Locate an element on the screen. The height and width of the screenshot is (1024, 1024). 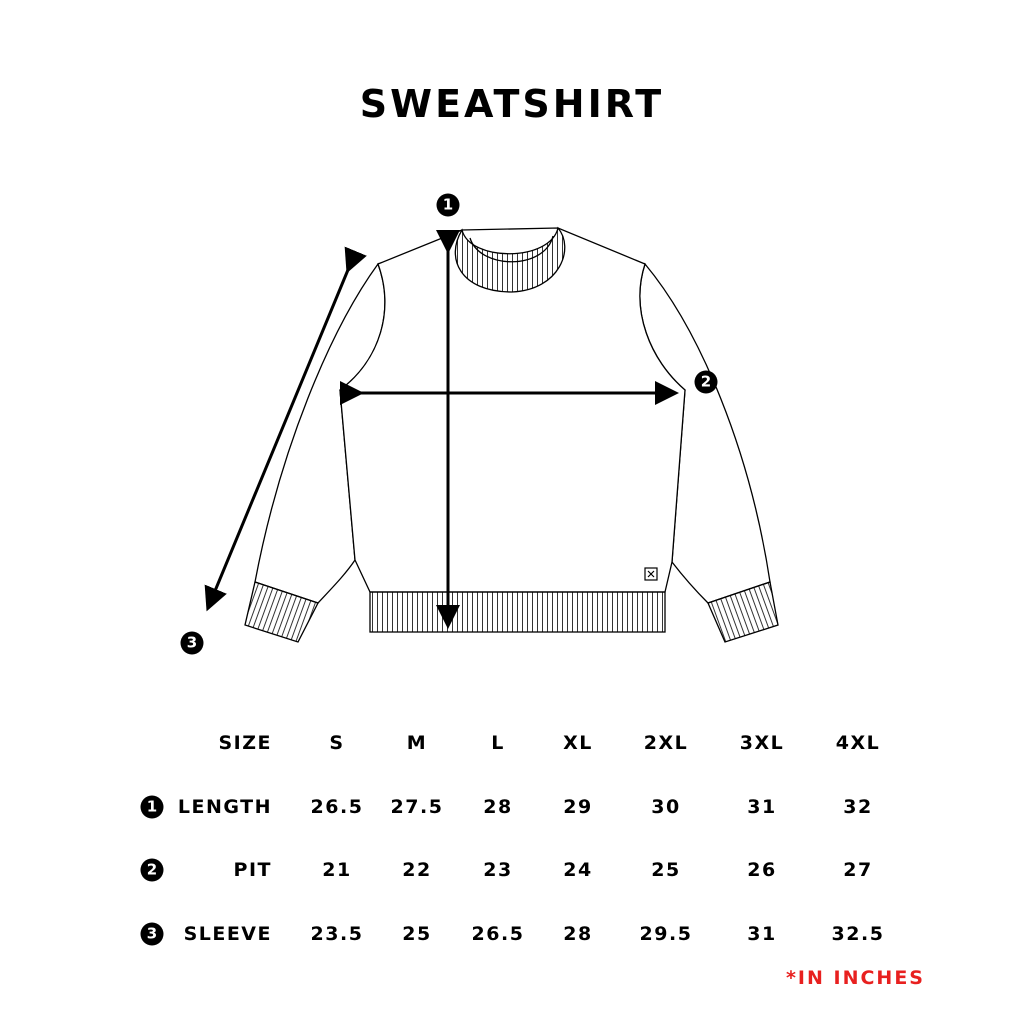
marker-1-badge: 1 is located at coordinates (448, 205).